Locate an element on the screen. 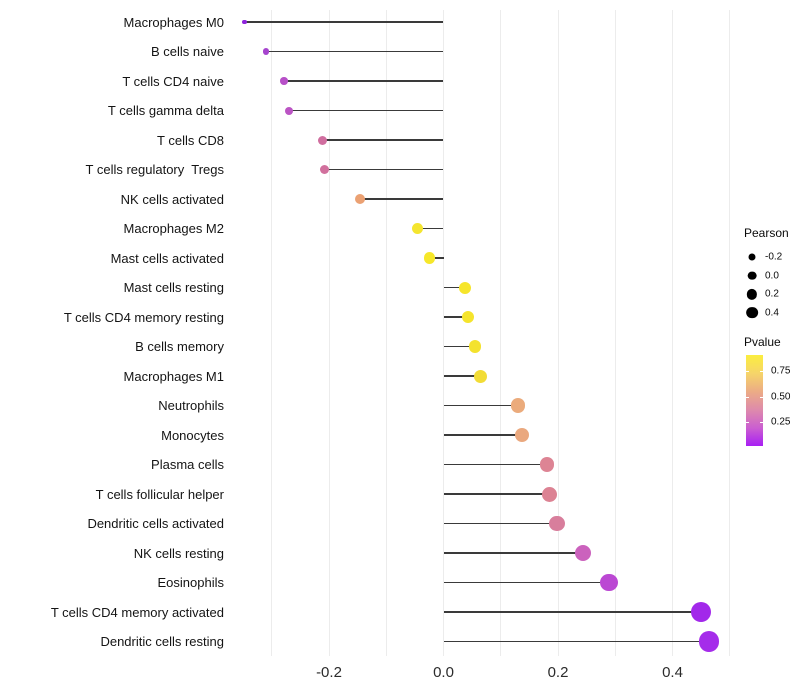 The width and height of the screenshot is (800, 700). y-axis-label: T cells follicular helper is located at coordinates (159, 494).